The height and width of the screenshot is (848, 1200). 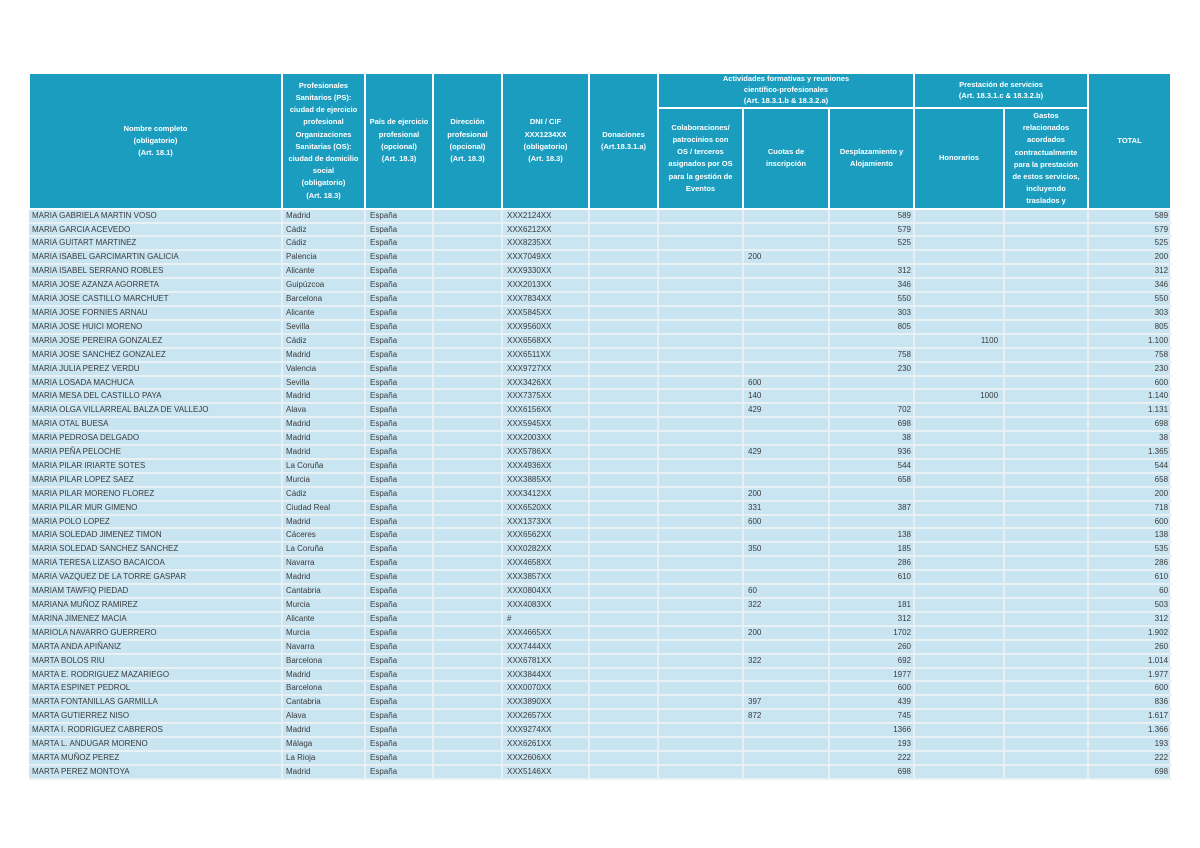 I want to click on cell-dni: XXX5146XX, so click(x=546, y=772).